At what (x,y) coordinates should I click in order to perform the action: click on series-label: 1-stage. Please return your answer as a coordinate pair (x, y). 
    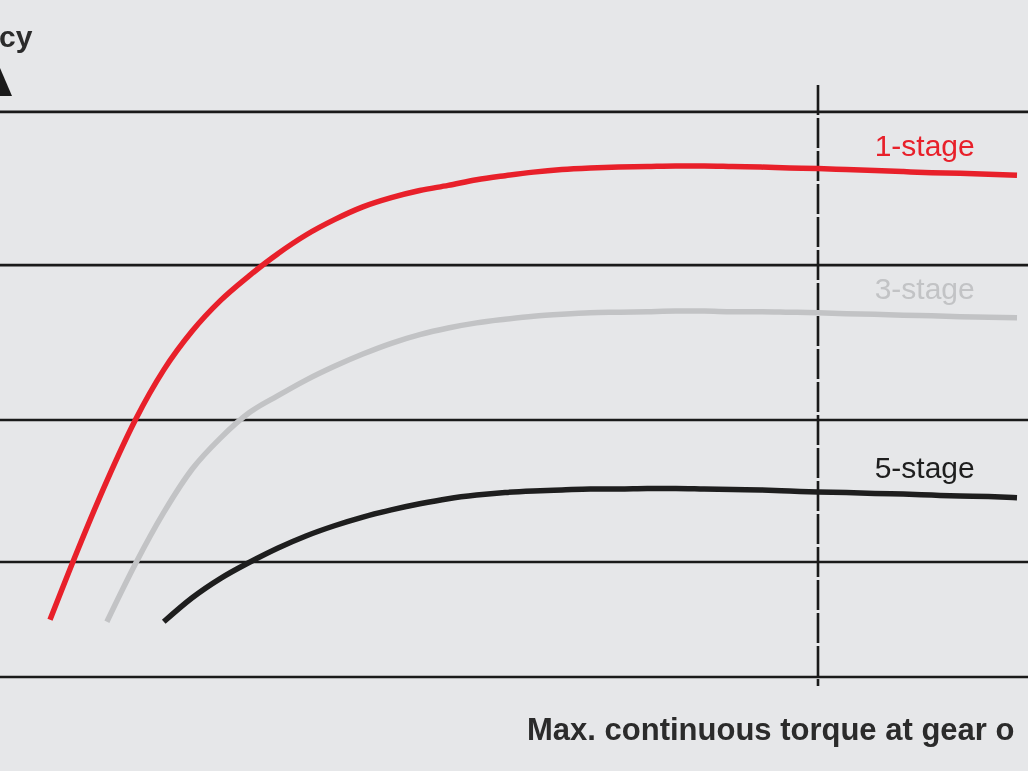
    Looking at the image, I should click on (924, 145).